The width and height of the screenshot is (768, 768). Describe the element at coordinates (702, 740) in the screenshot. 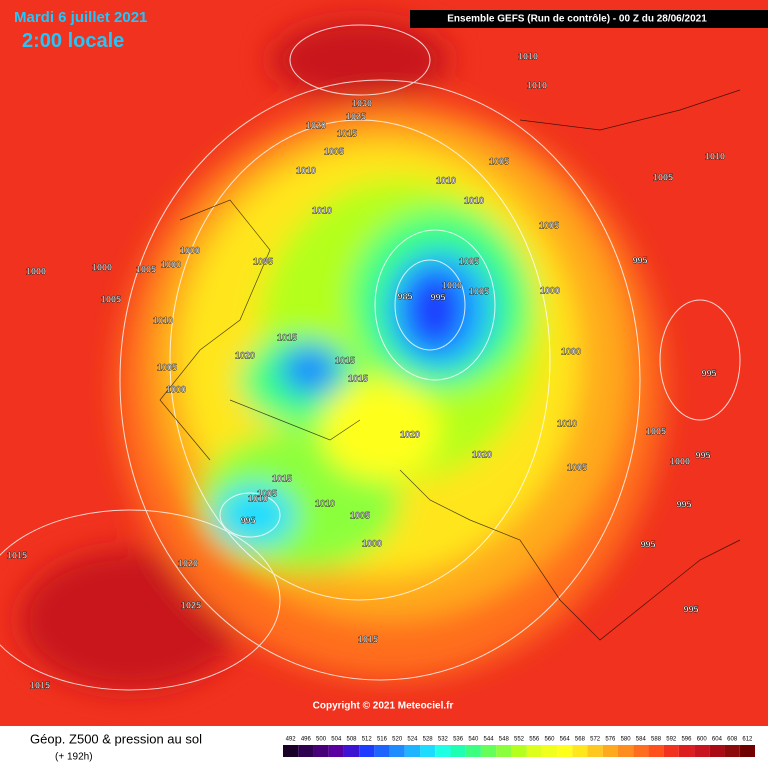

I see `scale-label: 600` at that location.